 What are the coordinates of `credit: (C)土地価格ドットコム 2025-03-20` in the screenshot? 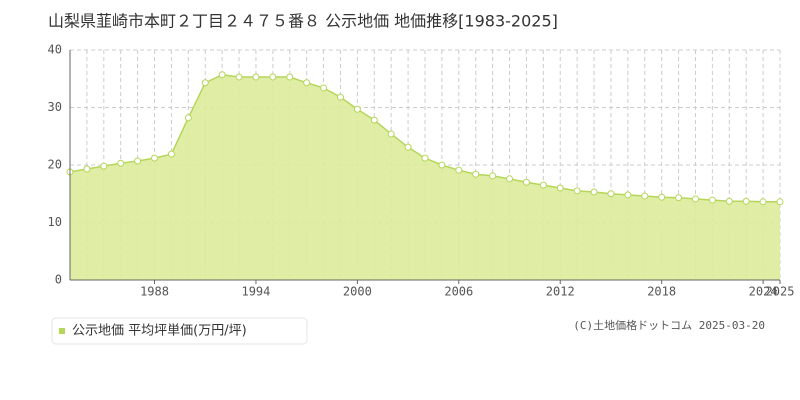 It's located at (669, 325).